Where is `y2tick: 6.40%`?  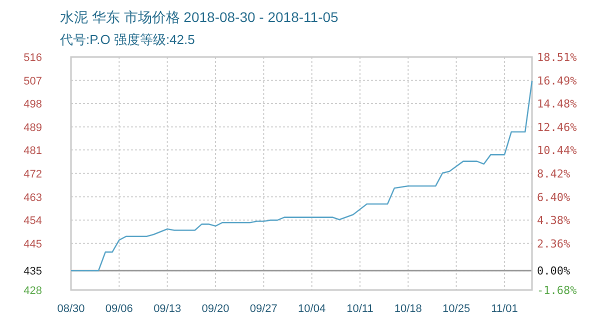 y2tick: 6.40% is located at coordinates (553, 197).